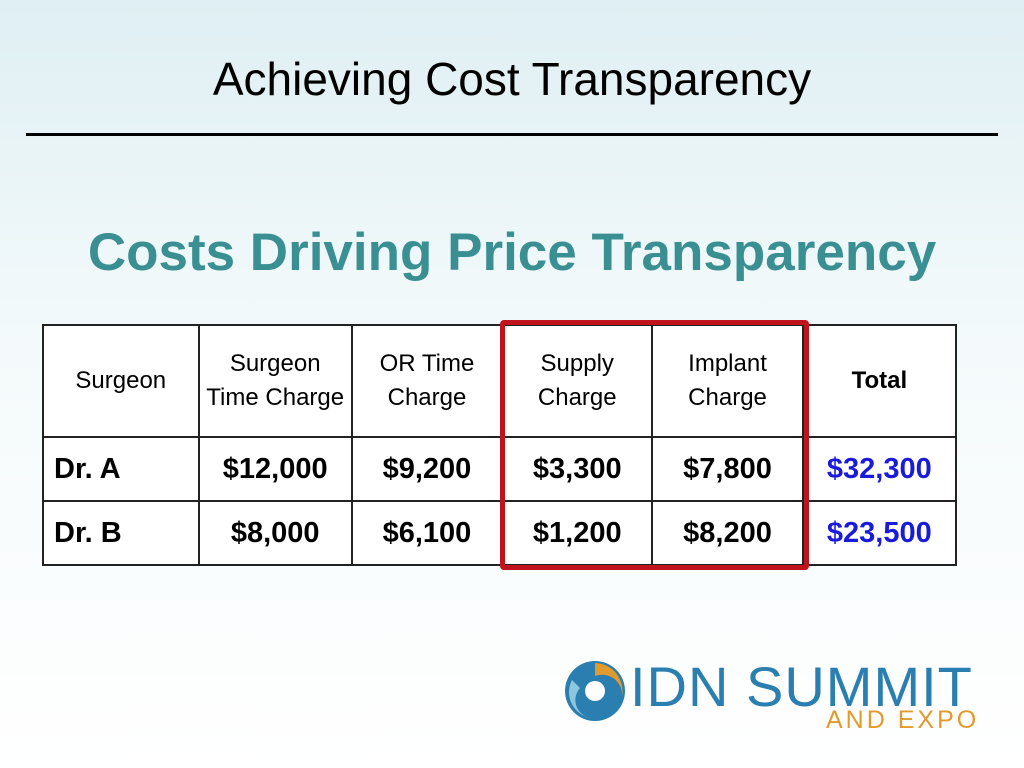  Describe the element at coordinates (121, 381) in the screenshot. I see `column-header: Surgeon` at that location.